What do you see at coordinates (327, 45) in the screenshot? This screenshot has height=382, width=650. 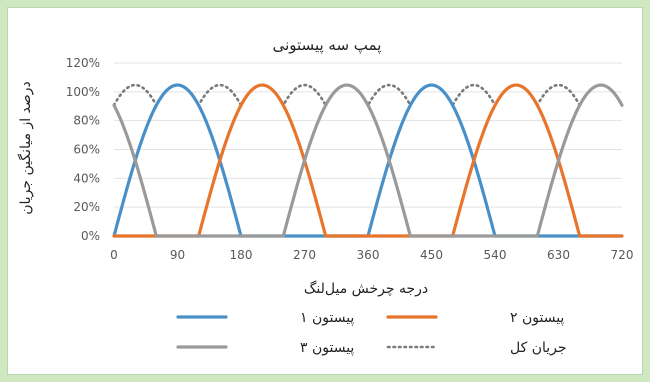 I see `chart-title: پمپ سه پیستونی` at bounding box center [327, 45].